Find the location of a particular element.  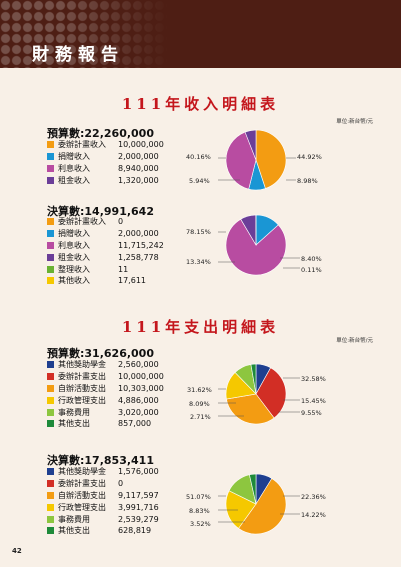

pie-label: 13.34% is located at coordinates (198, 262).